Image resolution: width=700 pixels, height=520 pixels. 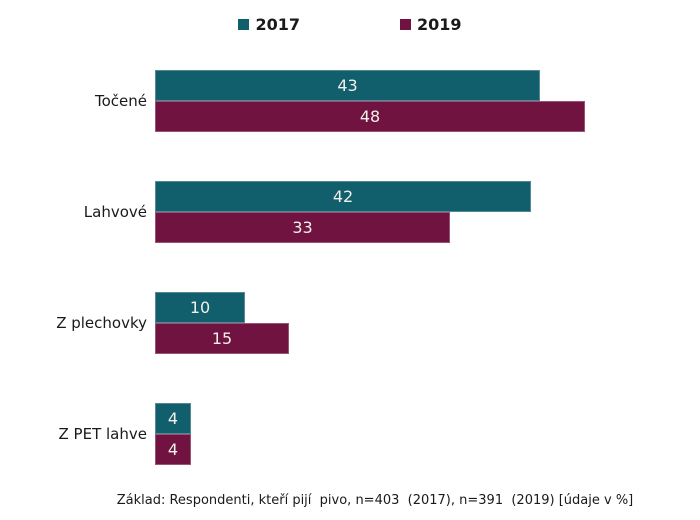 I want to click on bar-value-label: 43, so click(x=347, y=85).